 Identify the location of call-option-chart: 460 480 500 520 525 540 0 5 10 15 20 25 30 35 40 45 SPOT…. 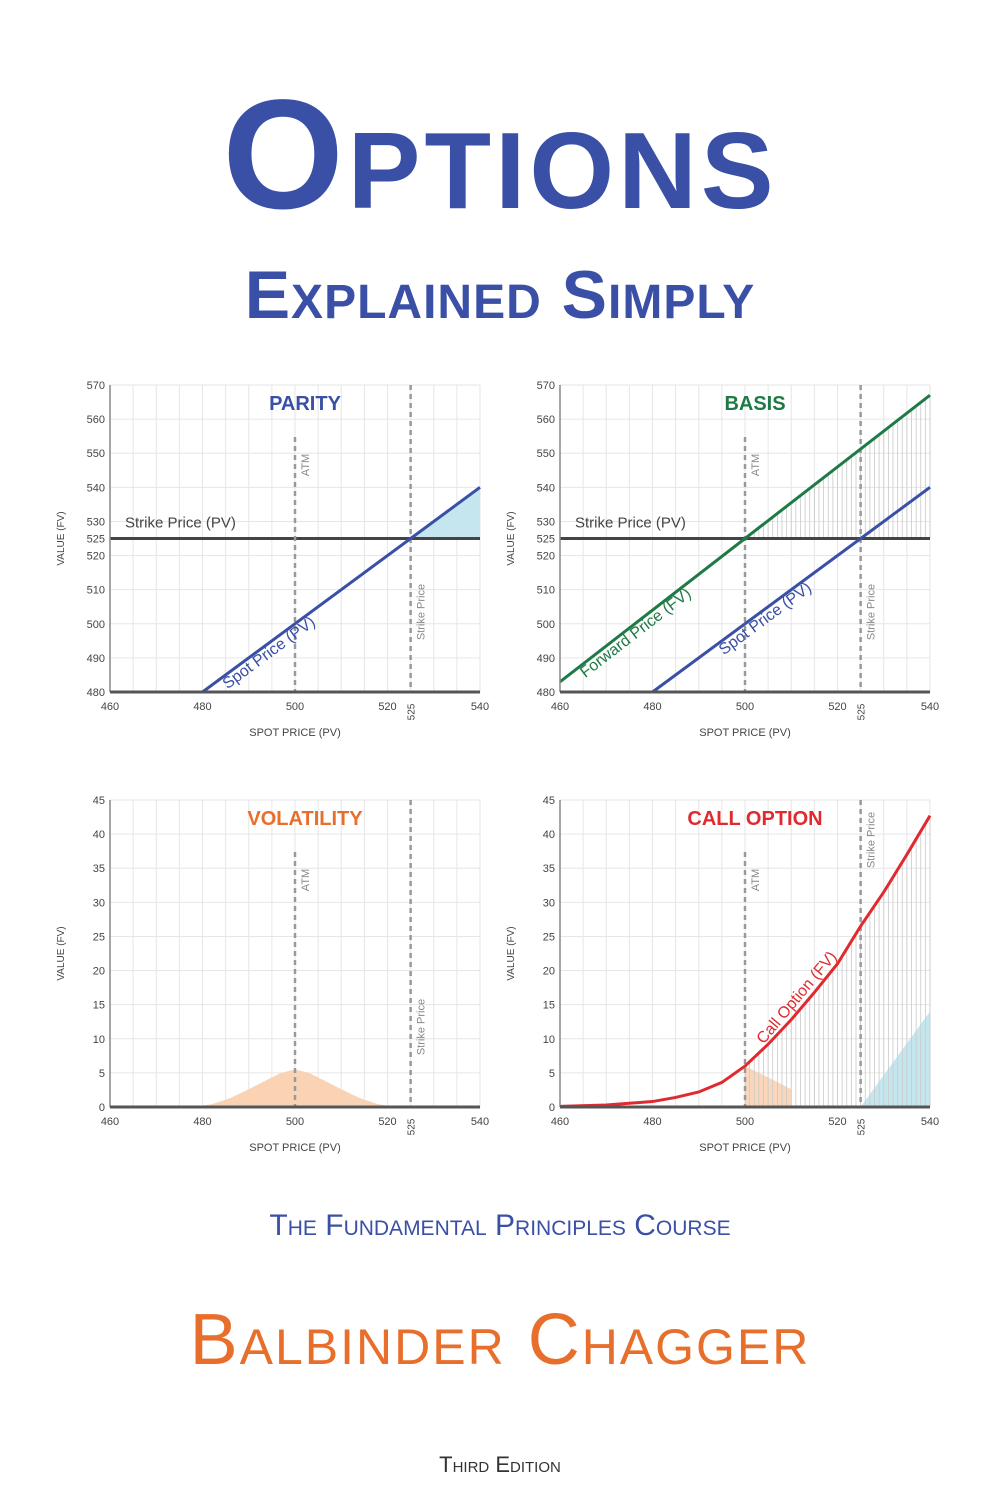
(722, 974).